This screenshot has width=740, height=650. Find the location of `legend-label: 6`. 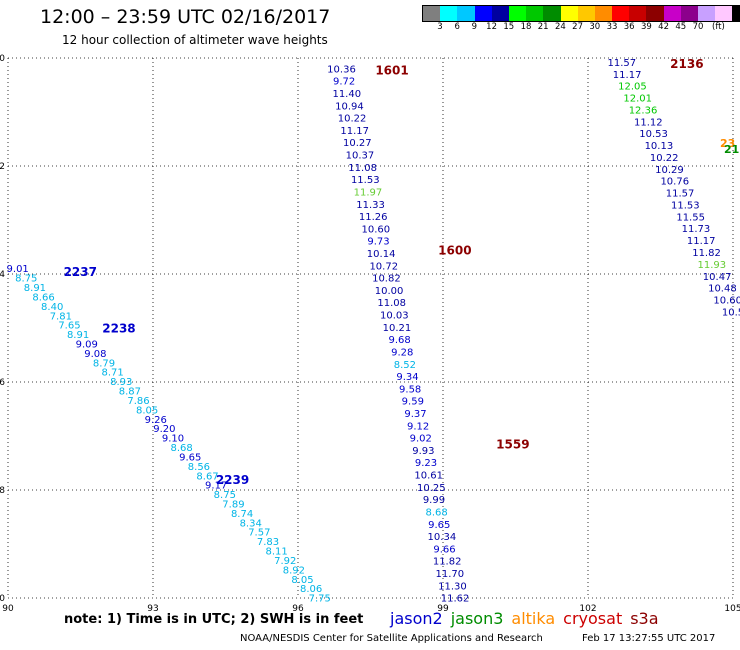

legend-label: 6 is located at coordinates (457, 27).